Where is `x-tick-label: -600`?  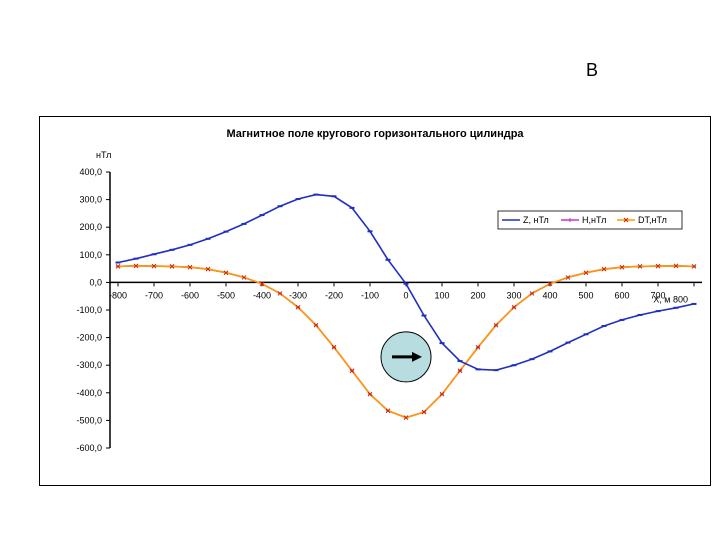 x-tick-label: -600 is located at coordinates (190, 295).